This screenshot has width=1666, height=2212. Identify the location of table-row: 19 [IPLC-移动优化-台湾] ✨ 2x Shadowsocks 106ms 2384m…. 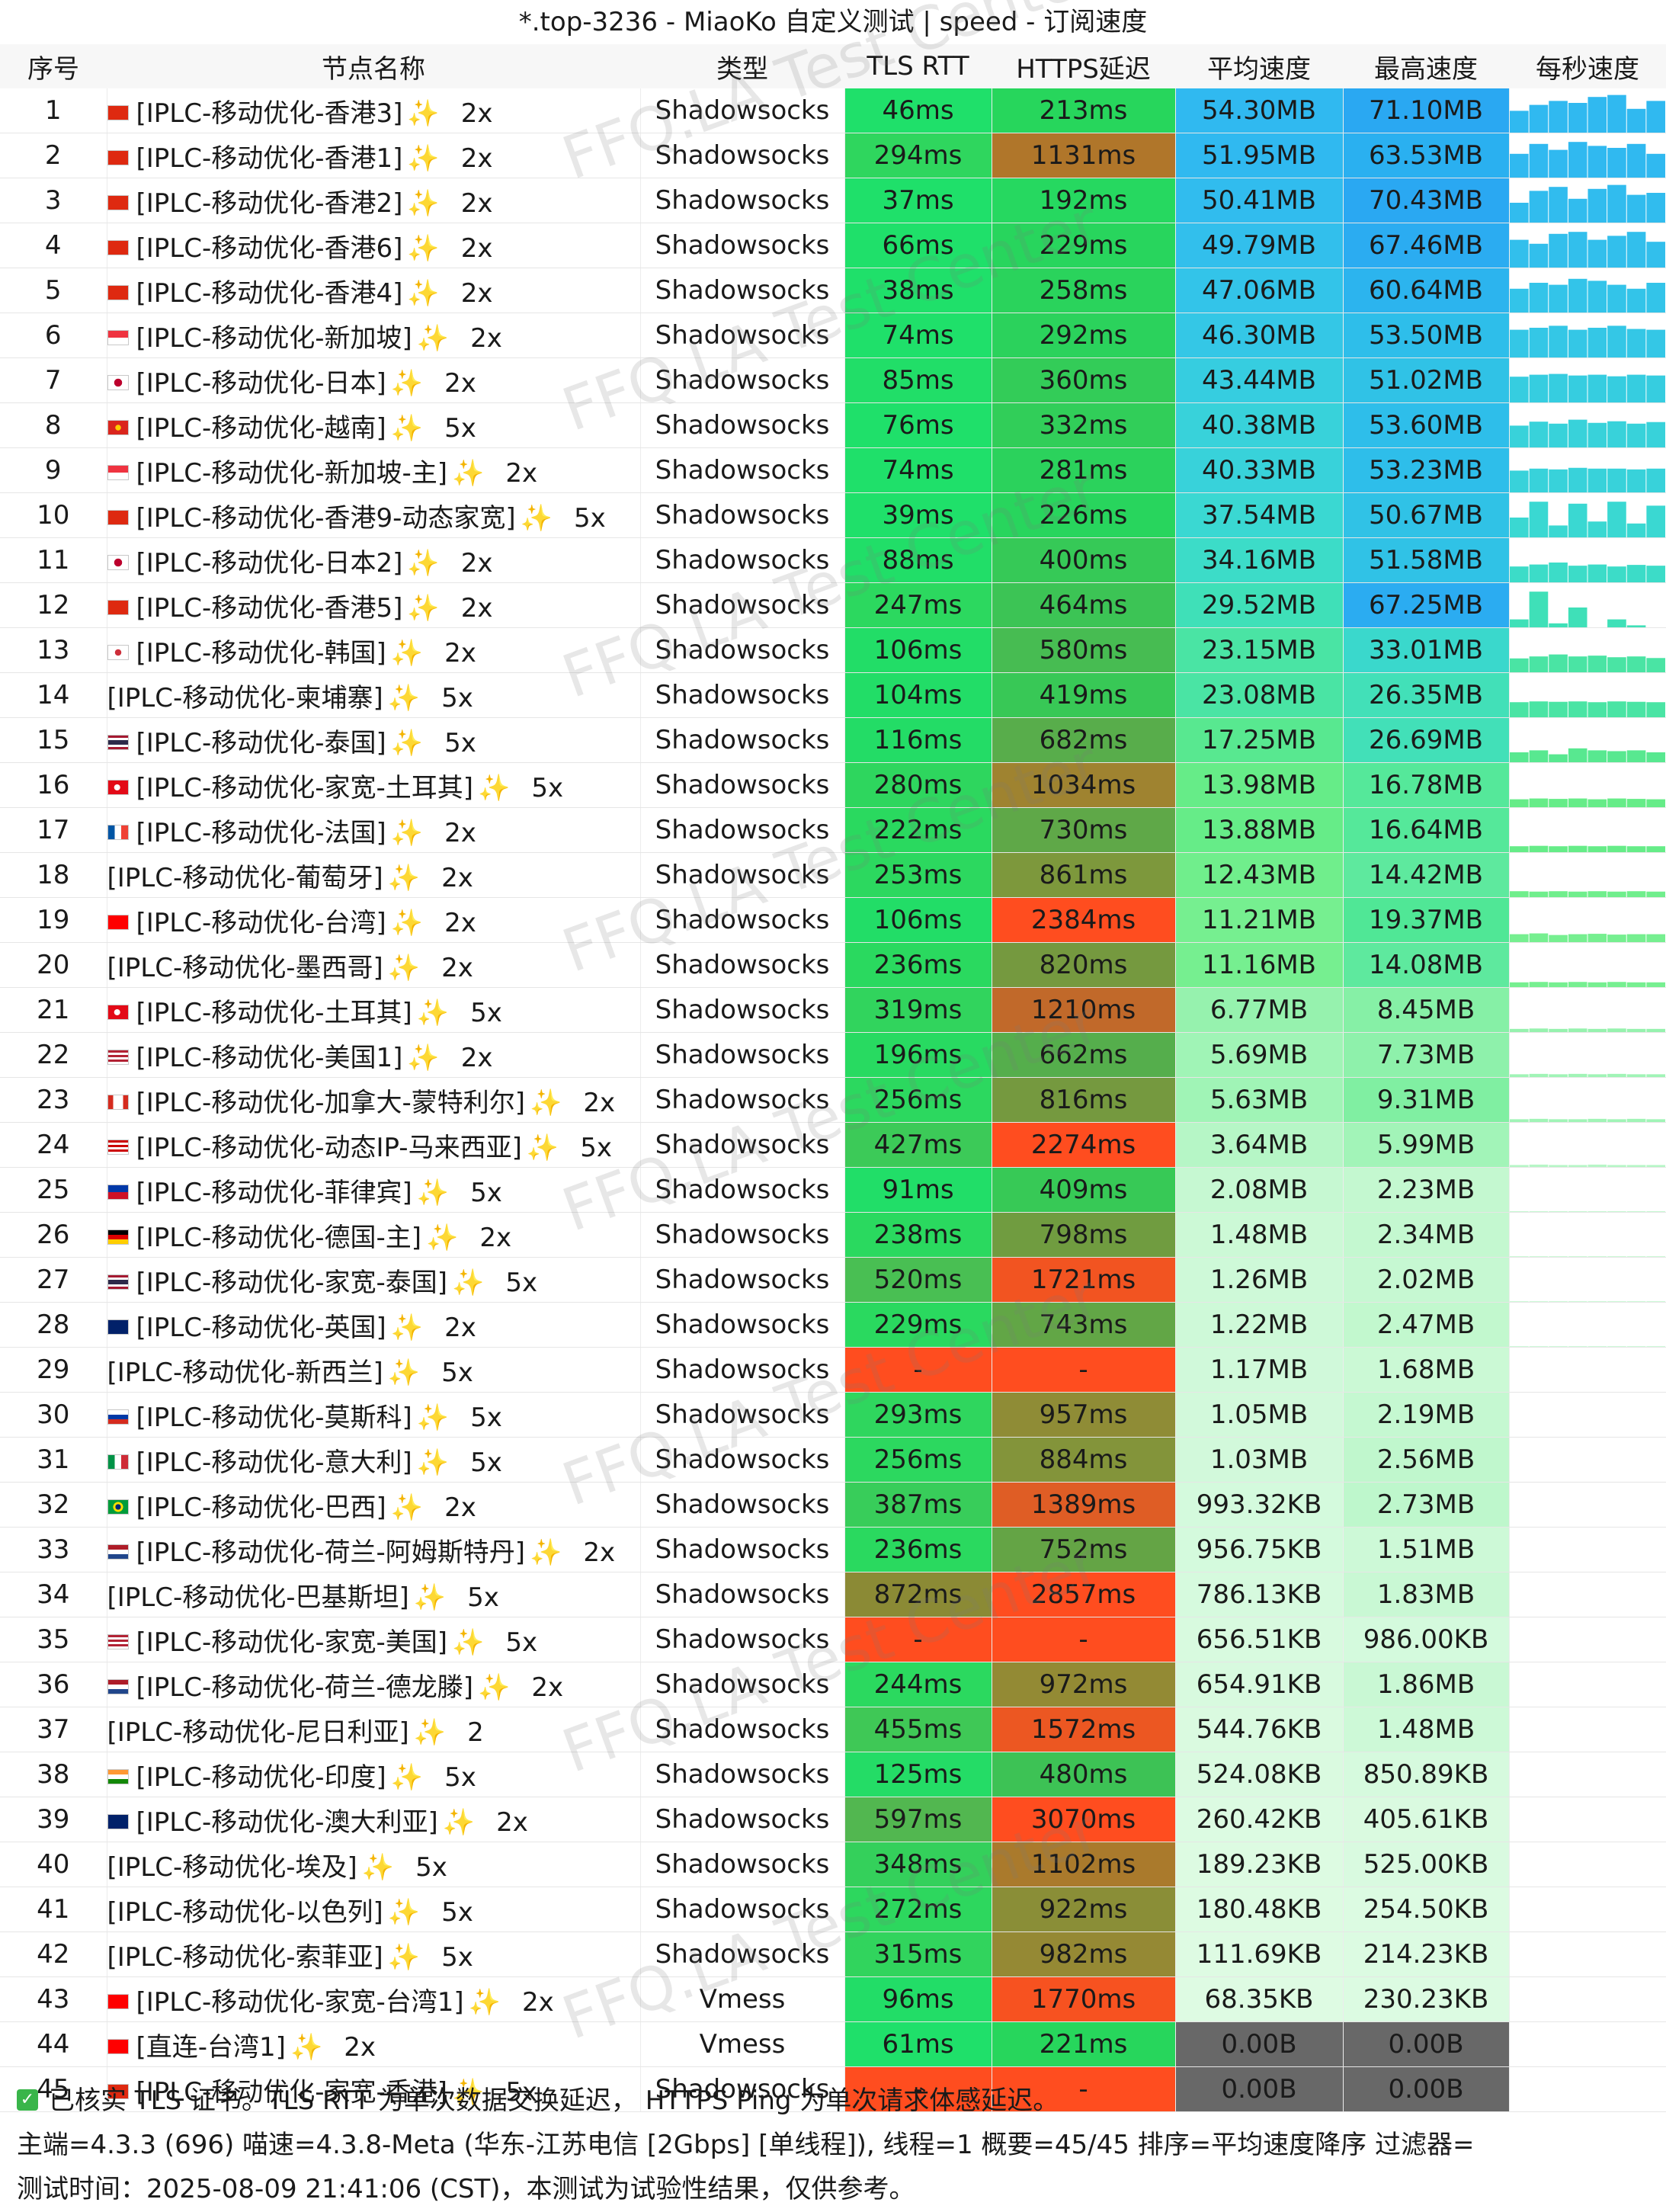
(833, 920).